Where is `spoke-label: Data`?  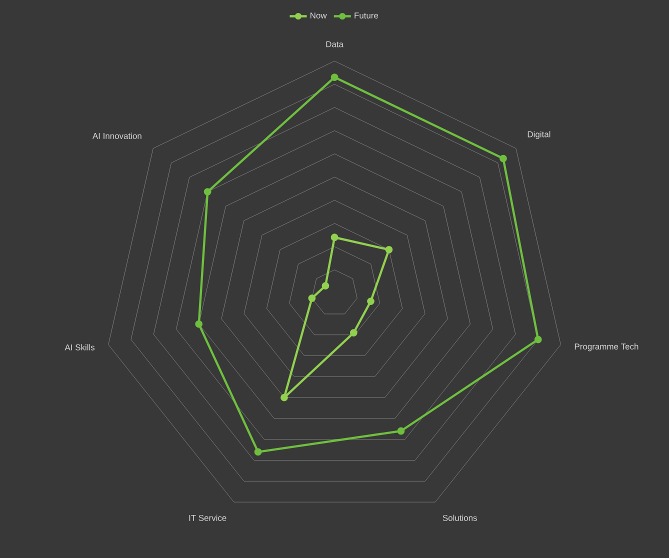
spoke-label: Data is located at coordinates (335, 44).